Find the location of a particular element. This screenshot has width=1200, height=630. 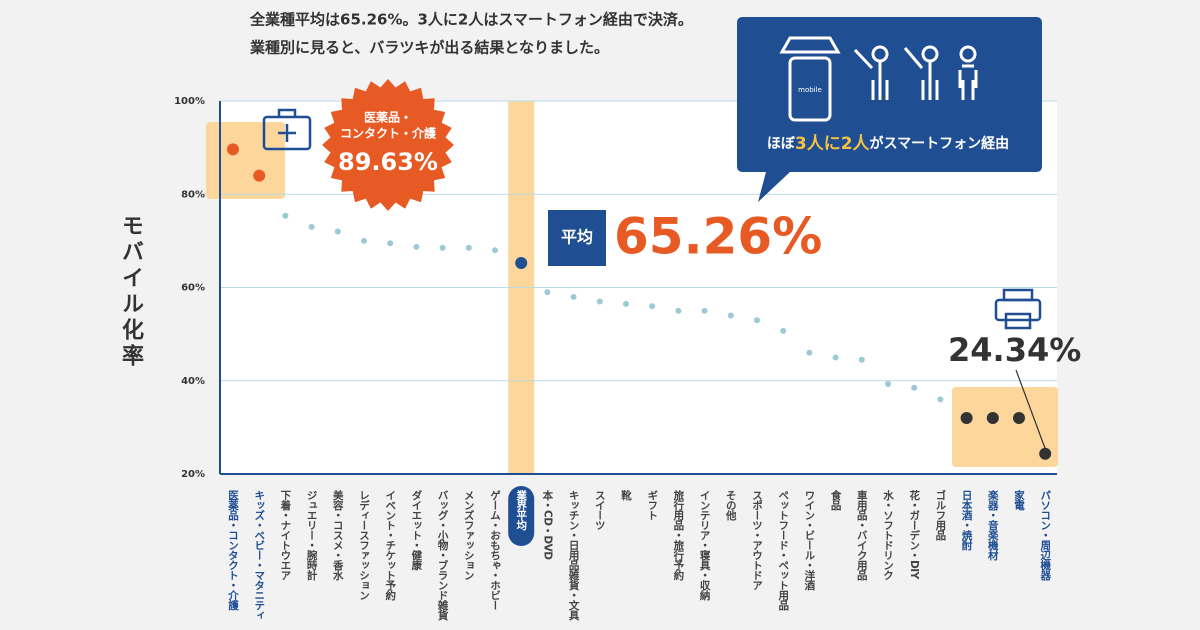

x-tick-label: 靴 is located at coordinates (626, 495).